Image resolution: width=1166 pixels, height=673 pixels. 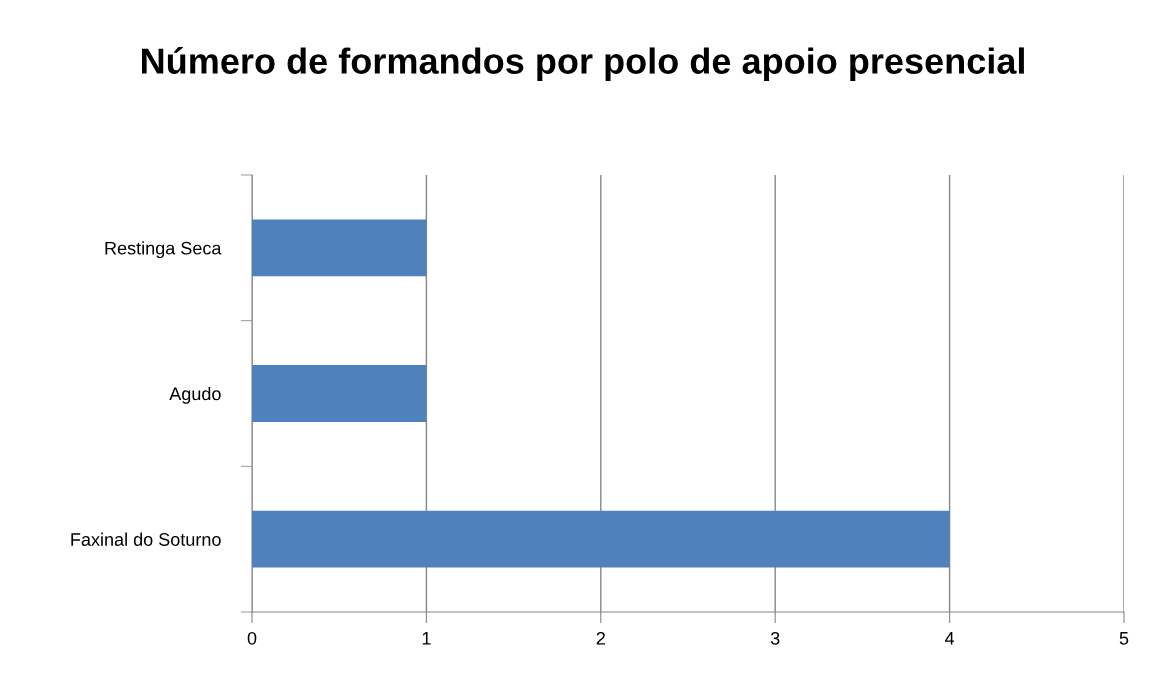 What do you see at coordinates (252, 638) in the screenshot?
I see `x-tick-label: 0` at bounding box center [252, 638].